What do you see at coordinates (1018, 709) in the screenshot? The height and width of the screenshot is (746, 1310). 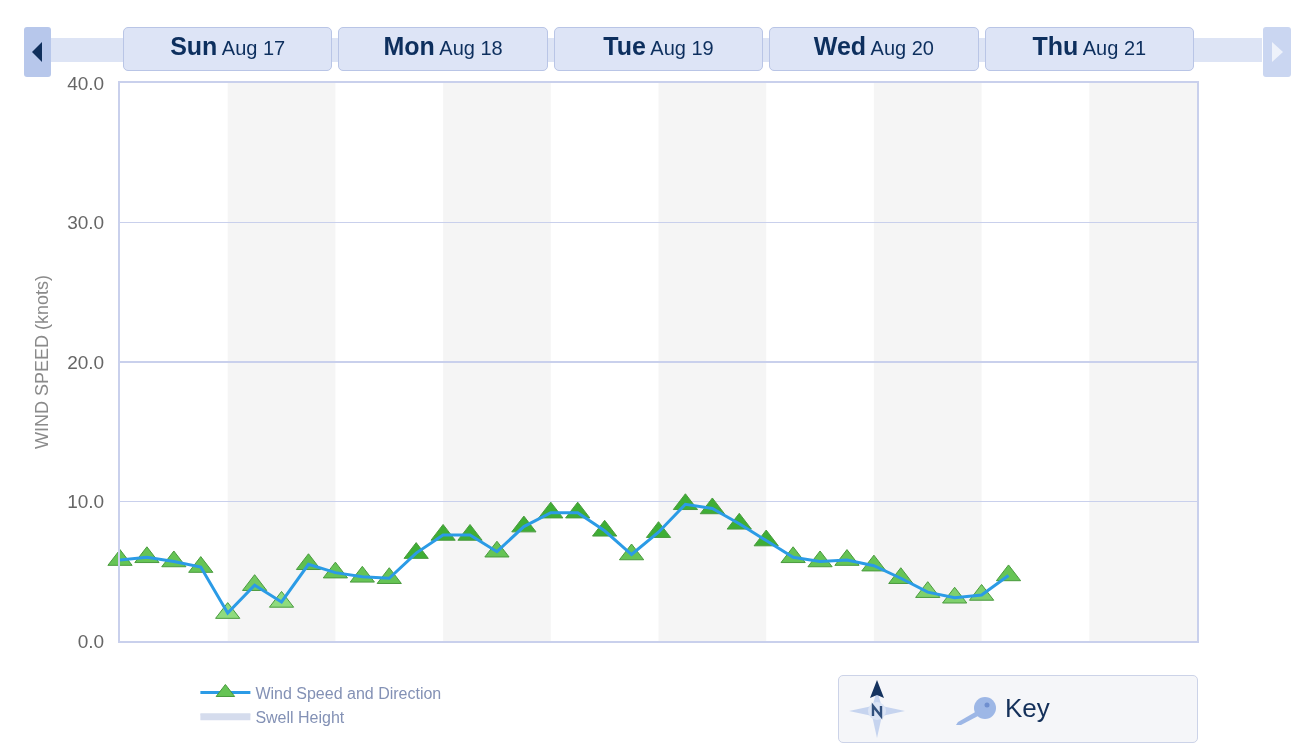 I see `key-button: Key` at bounding box center [1018, 709].